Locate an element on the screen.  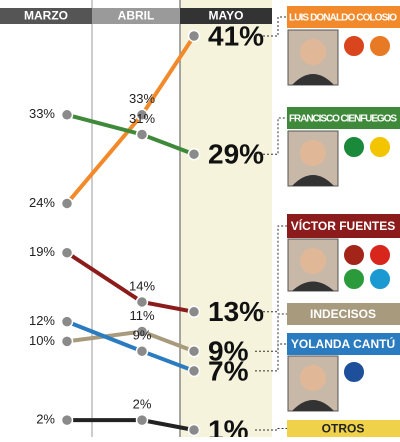
value-label: 10% is located at coordinates (42, 340).